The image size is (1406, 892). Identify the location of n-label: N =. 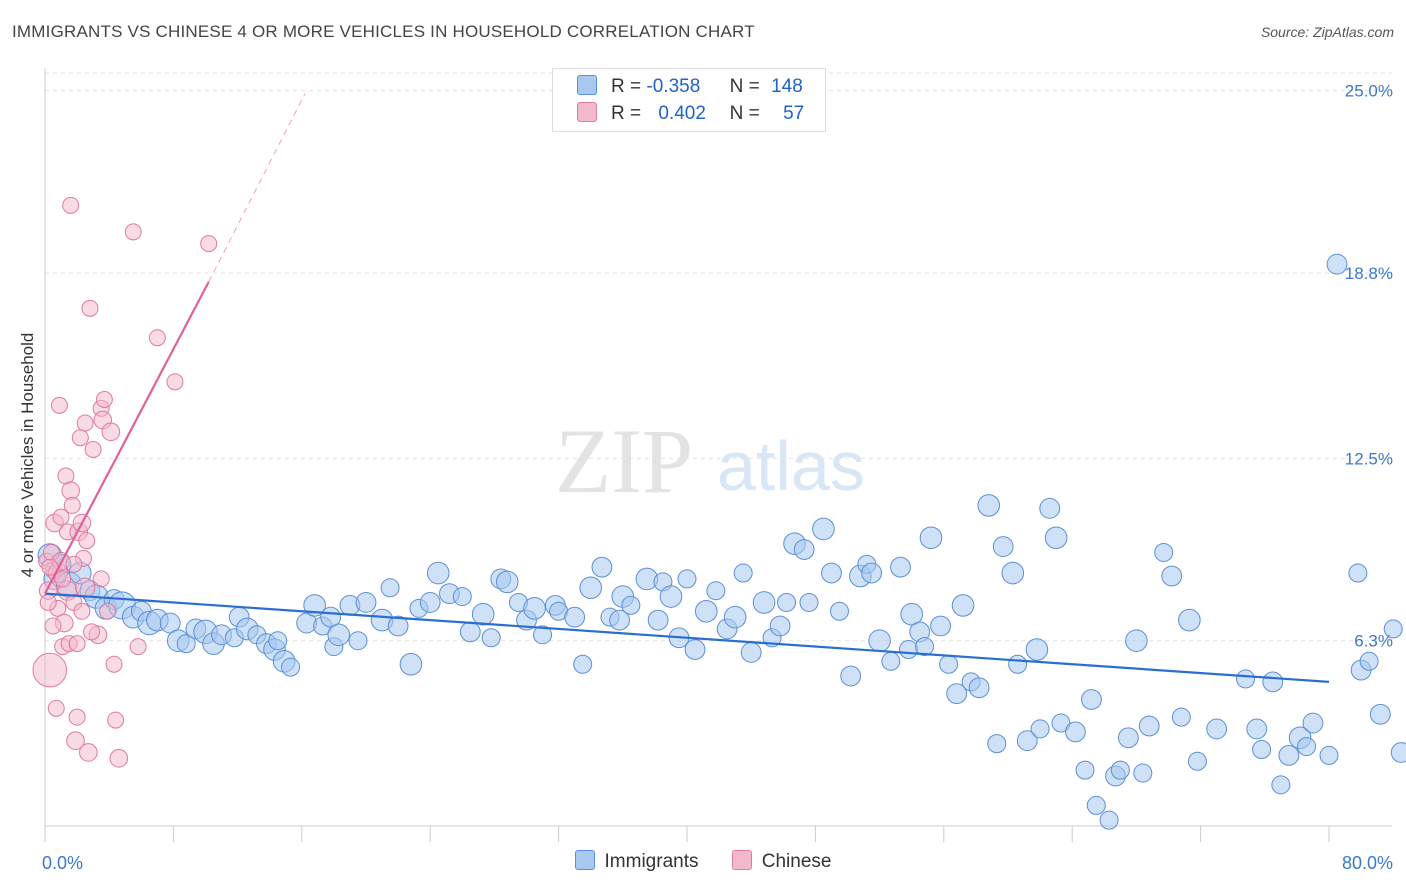
(744, 86).